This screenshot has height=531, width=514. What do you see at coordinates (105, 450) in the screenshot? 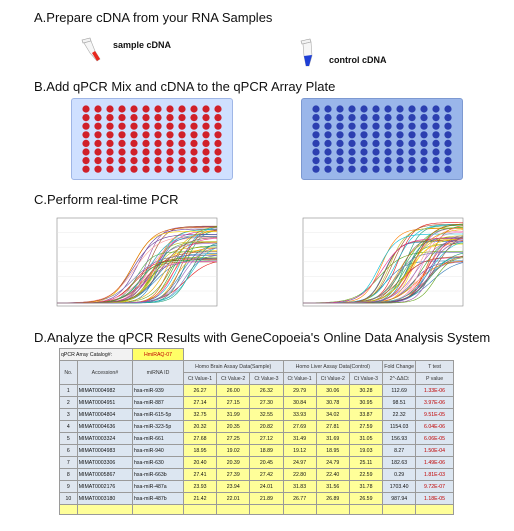
I see `row-accession: MIMAT0004983` at bounding box center [105, 450].